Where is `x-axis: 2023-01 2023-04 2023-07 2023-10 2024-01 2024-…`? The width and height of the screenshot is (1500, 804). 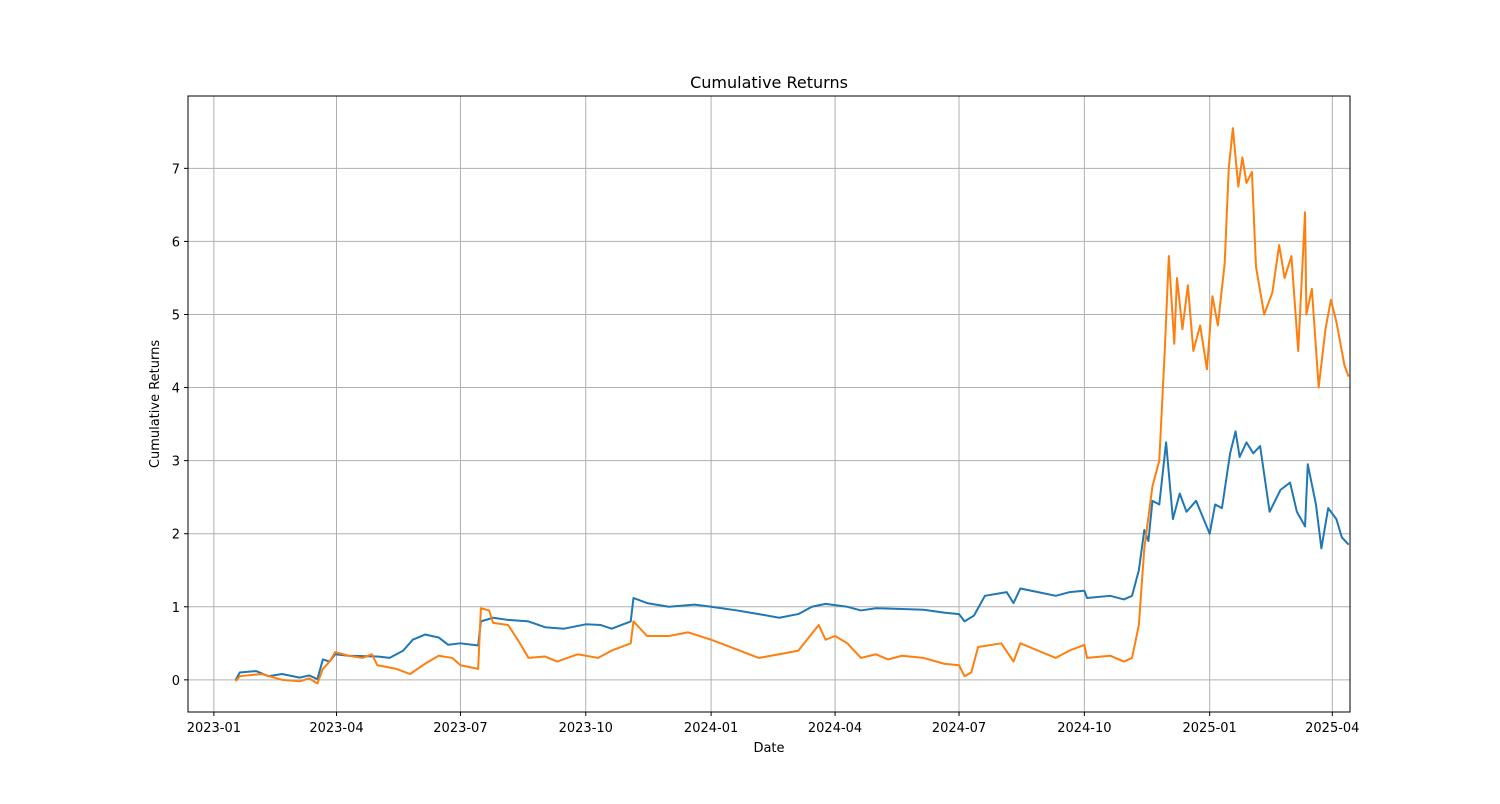
x-axis: 2023-01 2023-04 2023-07 2023-10 2024-01 2024-… is located at coordinates (773, 724).